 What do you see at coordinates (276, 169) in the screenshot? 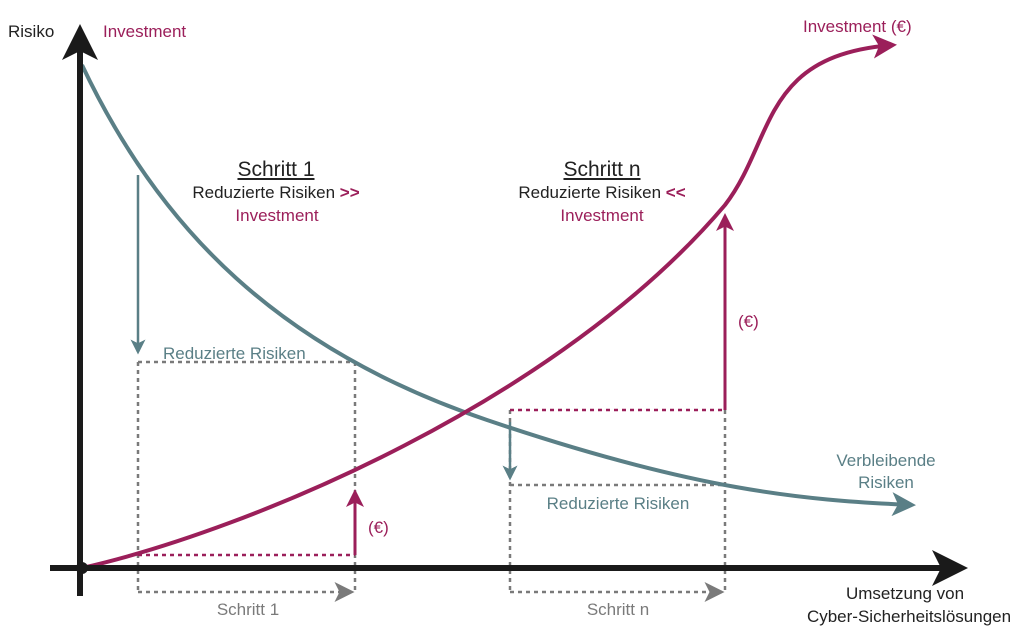
I see `step1-title: Schritt 1` at bounding box center [276, 169].